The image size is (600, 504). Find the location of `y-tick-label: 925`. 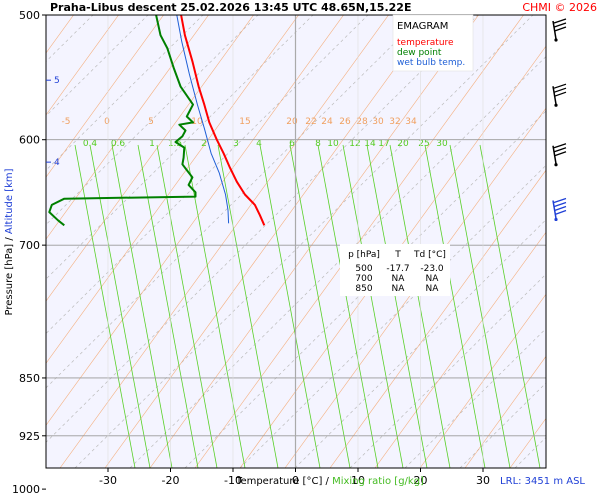

y-tick-label: 925 is located at coordinates (29, 436).